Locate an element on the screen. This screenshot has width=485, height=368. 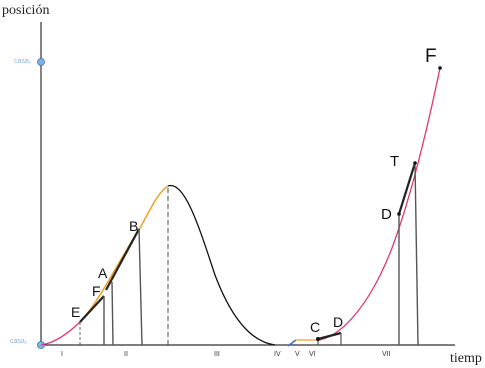
segment-iv: IV is located at coordinates (277, 354).